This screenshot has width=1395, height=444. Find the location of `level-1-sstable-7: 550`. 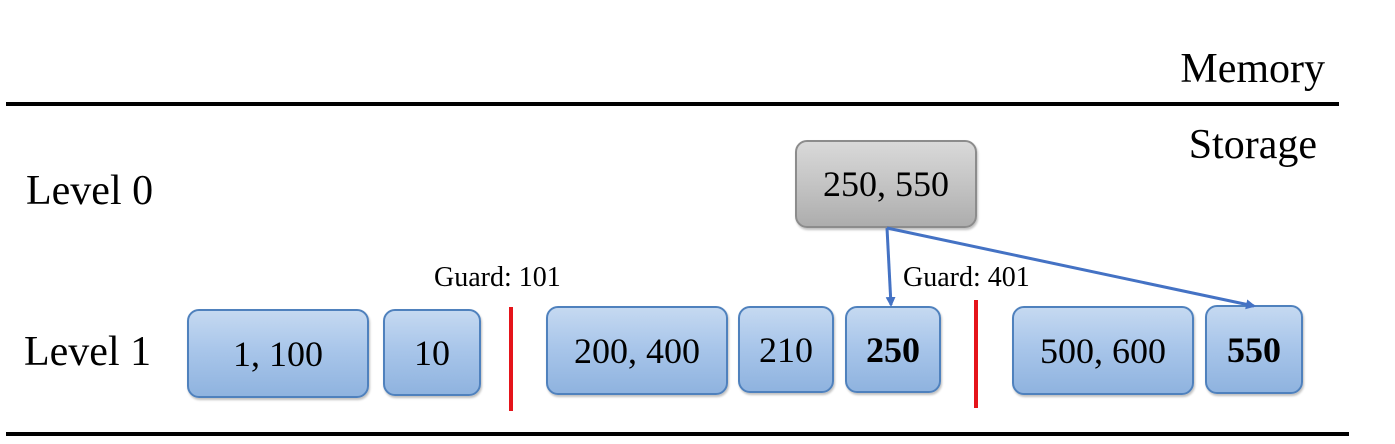

level-1-sstable-7: 550 is located at coordinates (1254, 349).